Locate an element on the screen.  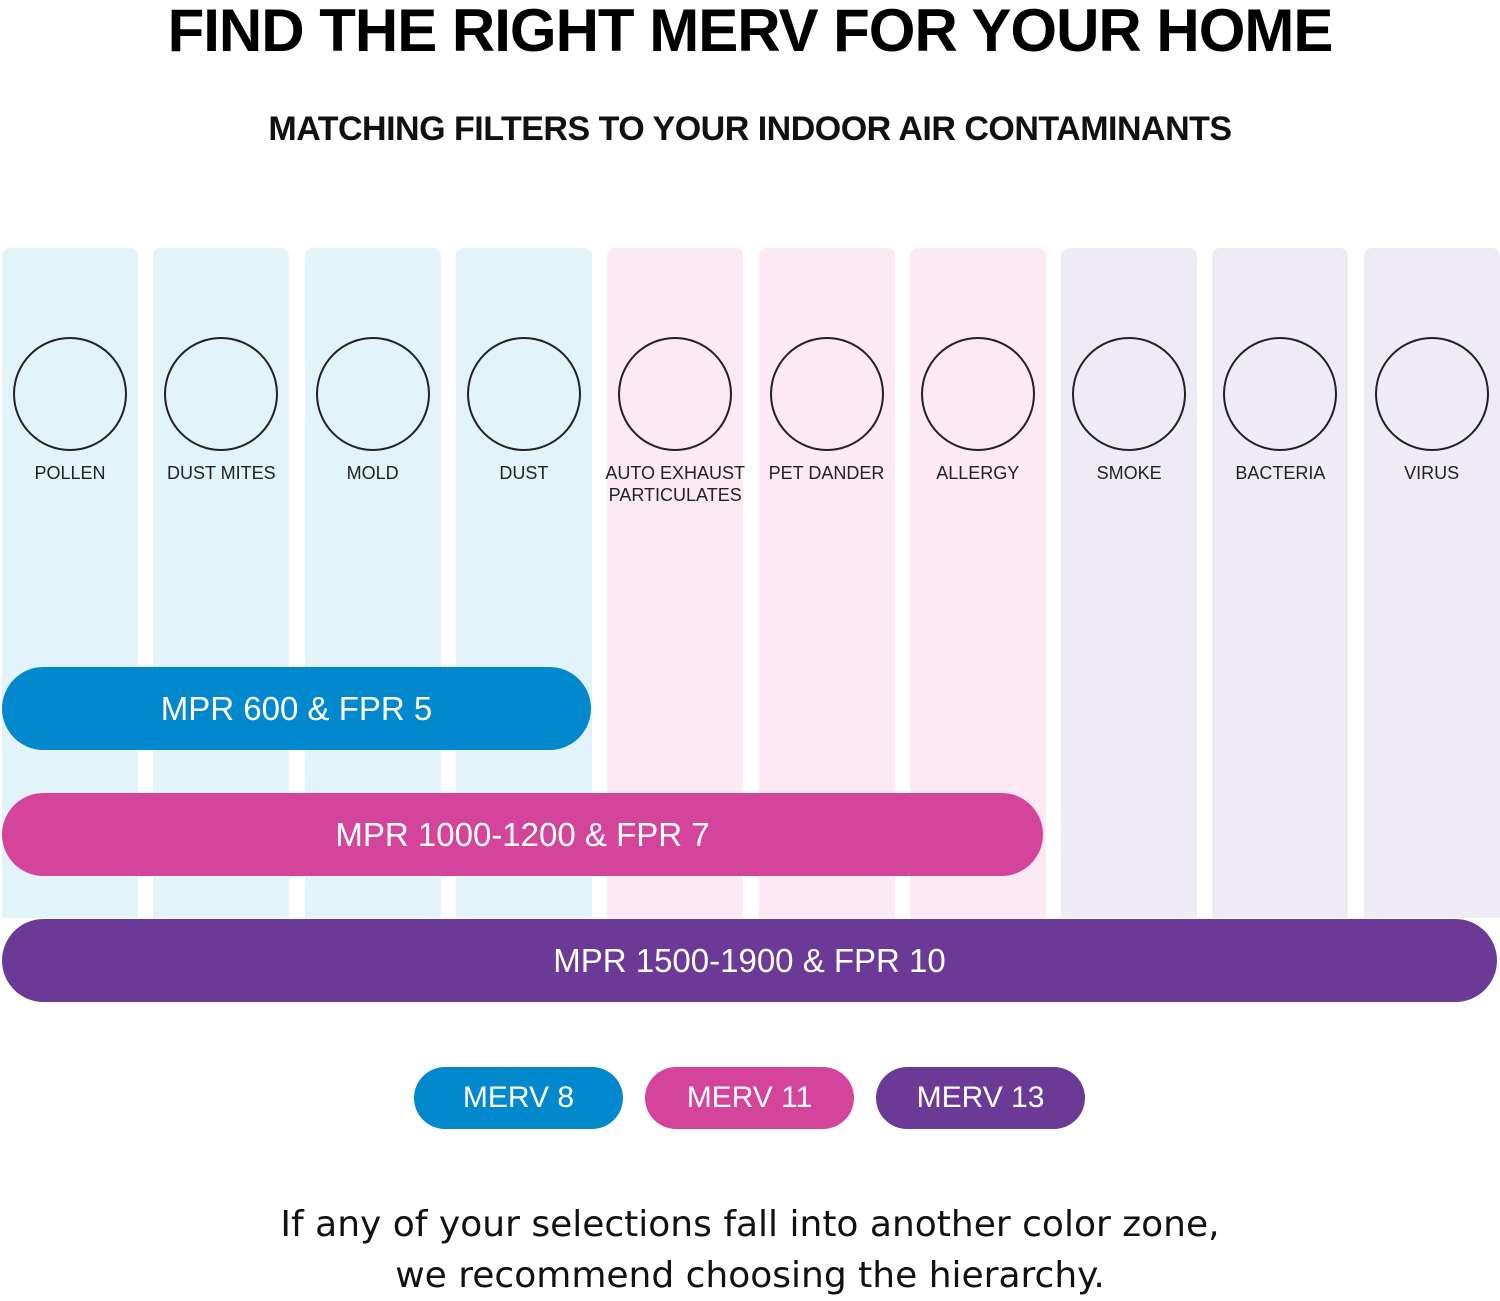
label-line: ALLERGY is located at coordinates (978, 473).